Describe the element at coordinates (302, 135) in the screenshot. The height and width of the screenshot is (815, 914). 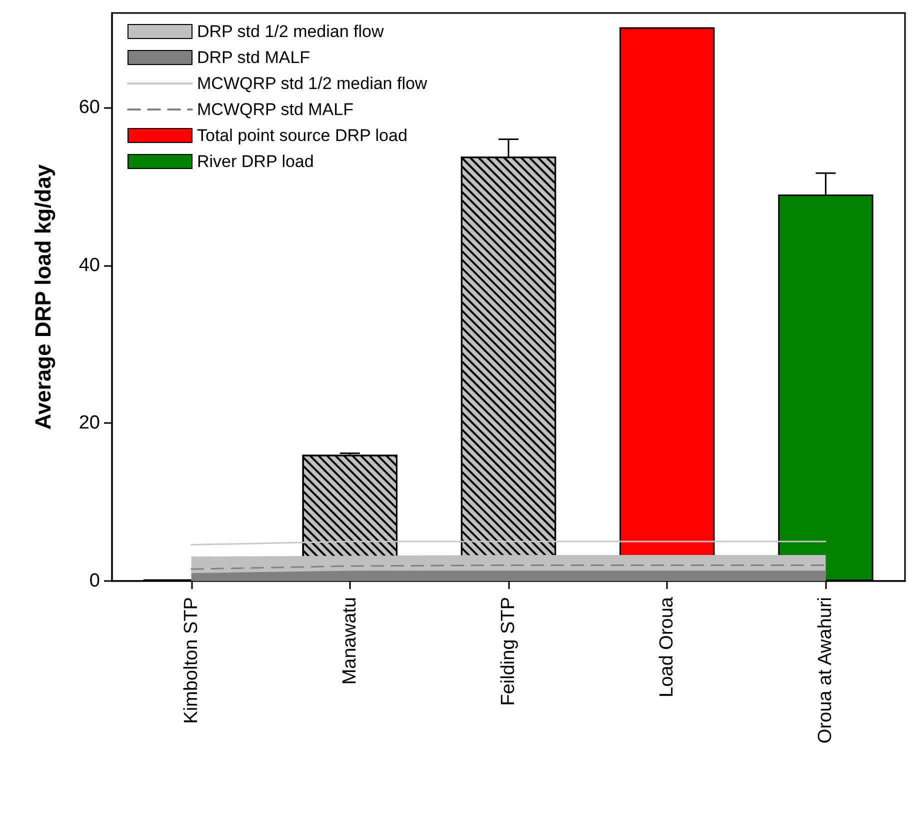
I see `legend-label: Total point source DRP load` at that location.